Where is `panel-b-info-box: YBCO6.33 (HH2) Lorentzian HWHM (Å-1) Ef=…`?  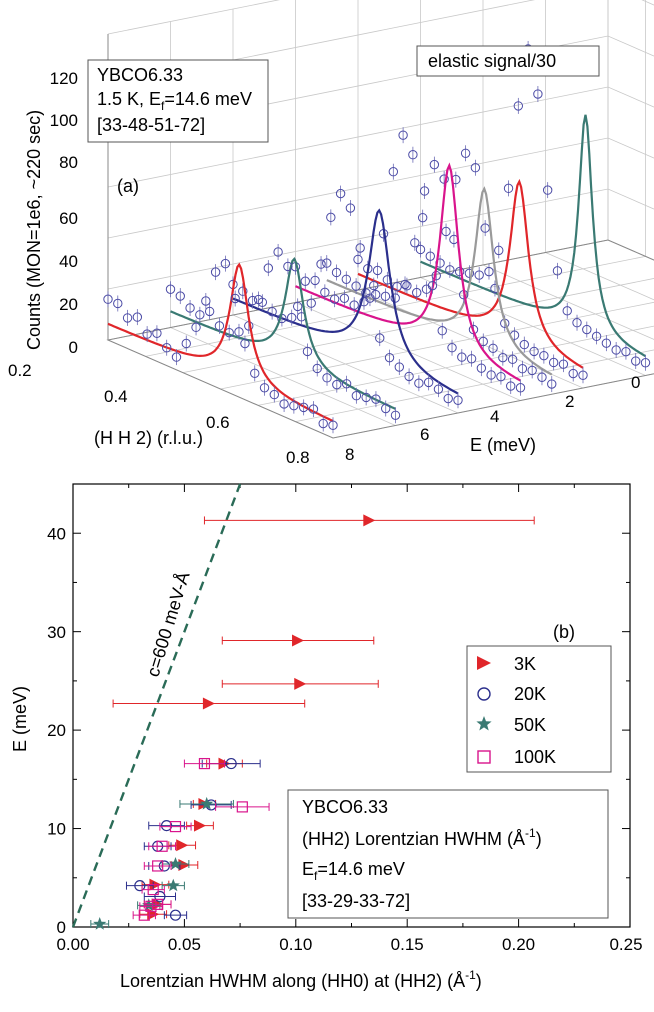
panel-b-info-box: YBCO6.33 (HH2) Lorentzian HWHM (Å-1) Ef=… is located at coordinates (448, 854).